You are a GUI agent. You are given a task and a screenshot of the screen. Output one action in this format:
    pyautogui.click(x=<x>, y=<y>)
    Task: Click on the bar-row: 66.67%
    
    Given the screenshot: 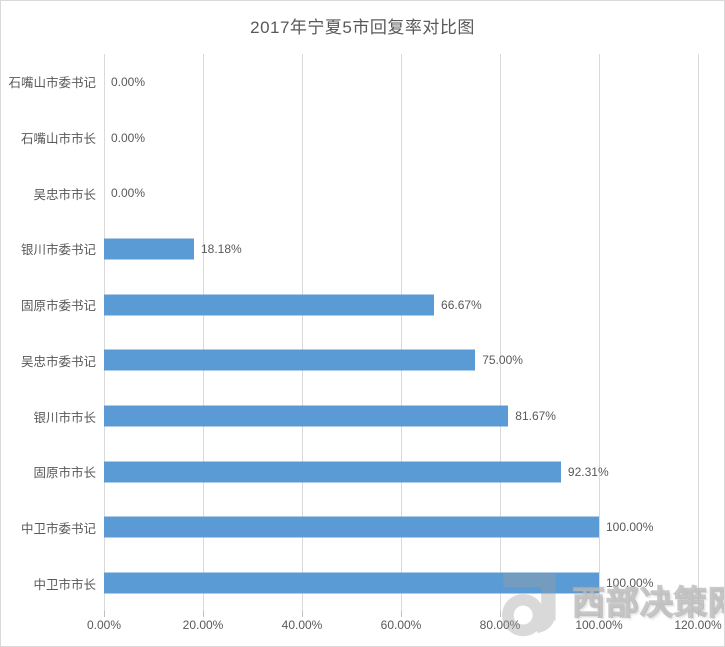 What is the action you would take?
    pyautogui.click(x=401, y=305)
    